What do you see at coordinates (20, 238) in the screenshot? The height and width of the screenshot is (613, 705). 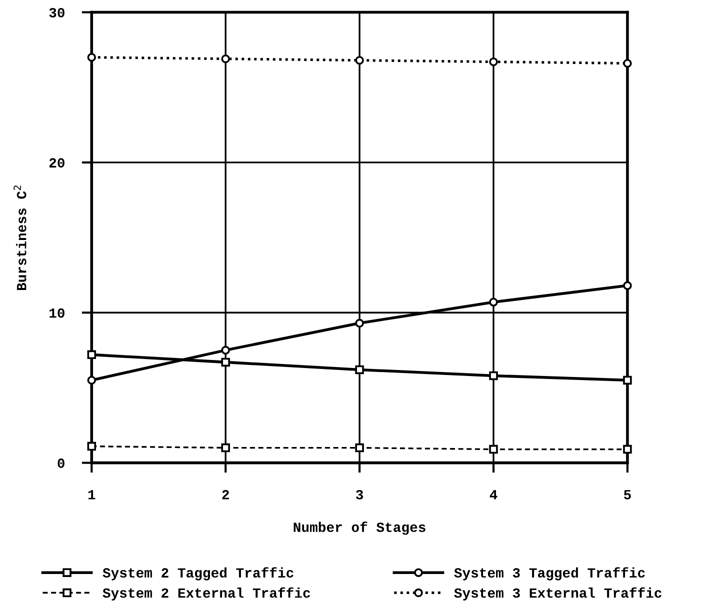 I see `y-axis-title: Burstiness C$^{2}$` at bounding box center [20, 238].